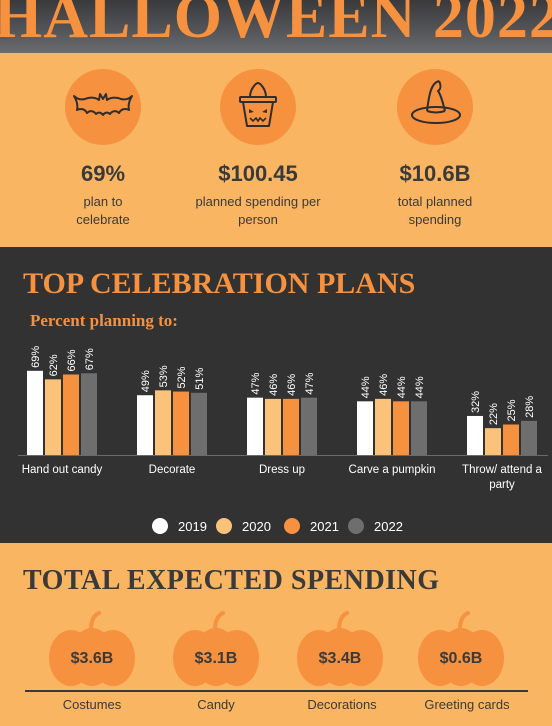 Image resolution: width=552 pixels, height=726 pixels. What do you see at coordinates (54, 365) in the screenshot?
I see `chart-data-label: 62%` at bounding box center [54, 365].